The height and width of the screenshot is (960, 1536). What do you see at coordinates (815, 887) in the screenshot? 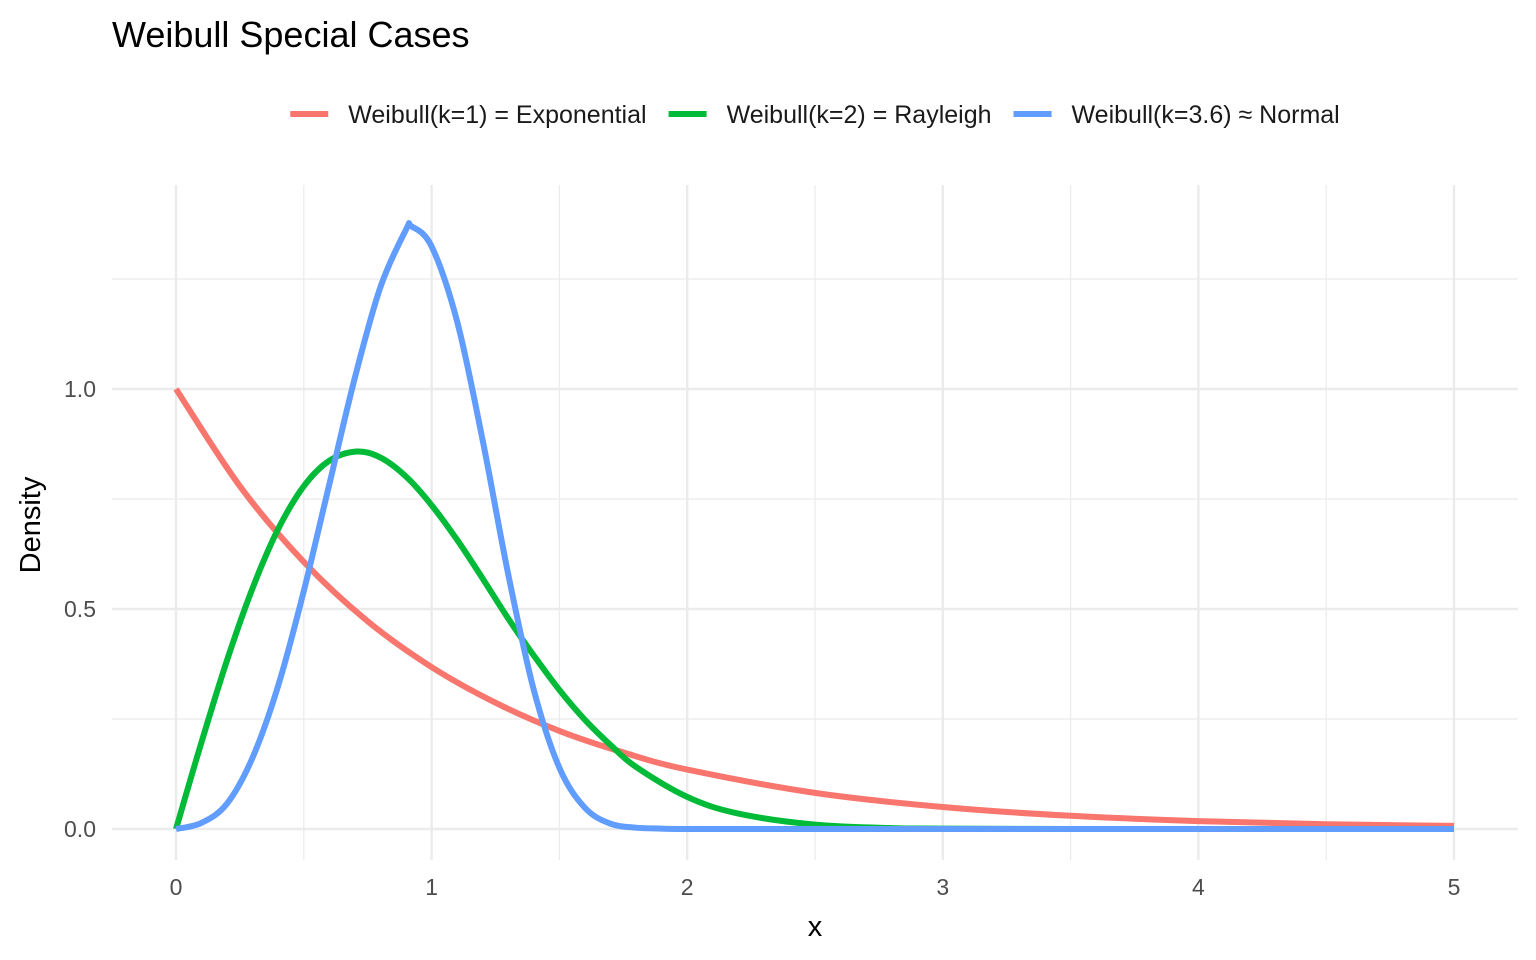
I see `x-axis-ticks: 0 1 2 3 4 5` at bounding box center [815, 887].